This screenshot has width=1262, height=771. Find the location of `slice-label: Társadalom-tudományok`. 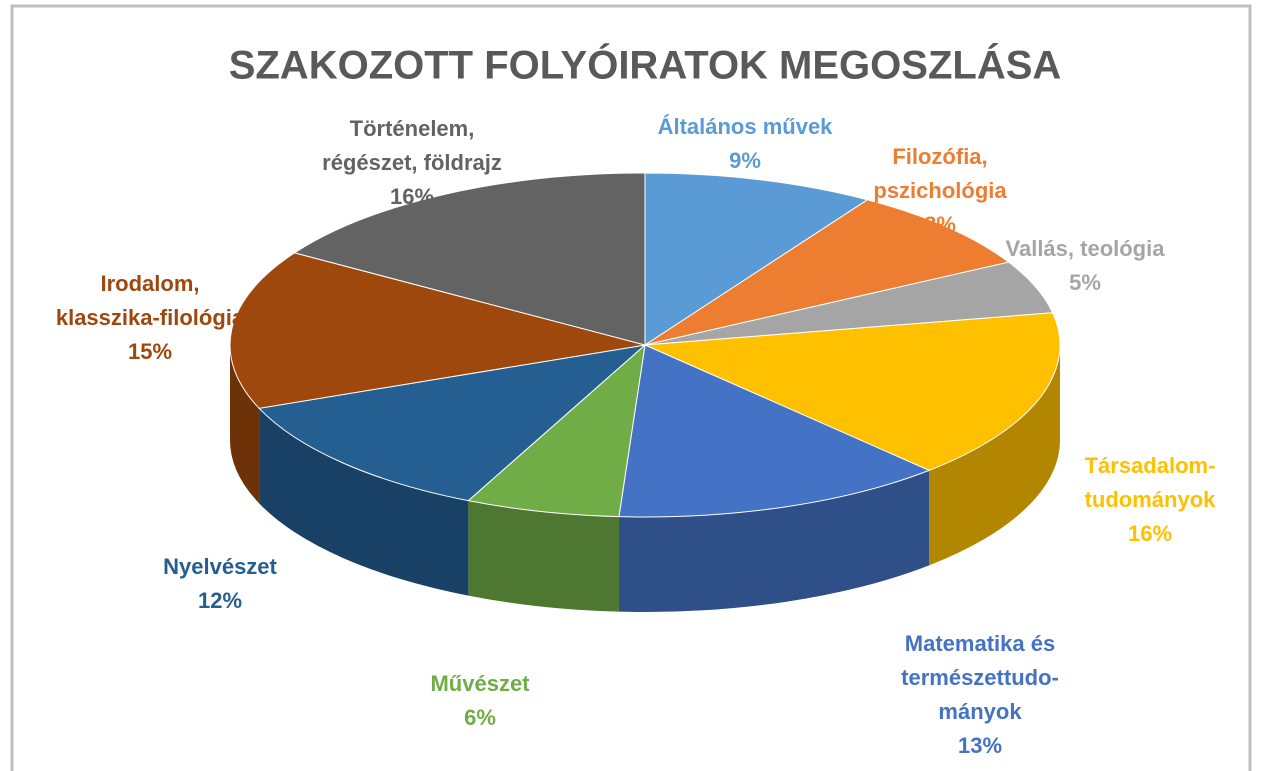

slice-label: Társadalom-tudományok is located at coordinates (1151, 482).